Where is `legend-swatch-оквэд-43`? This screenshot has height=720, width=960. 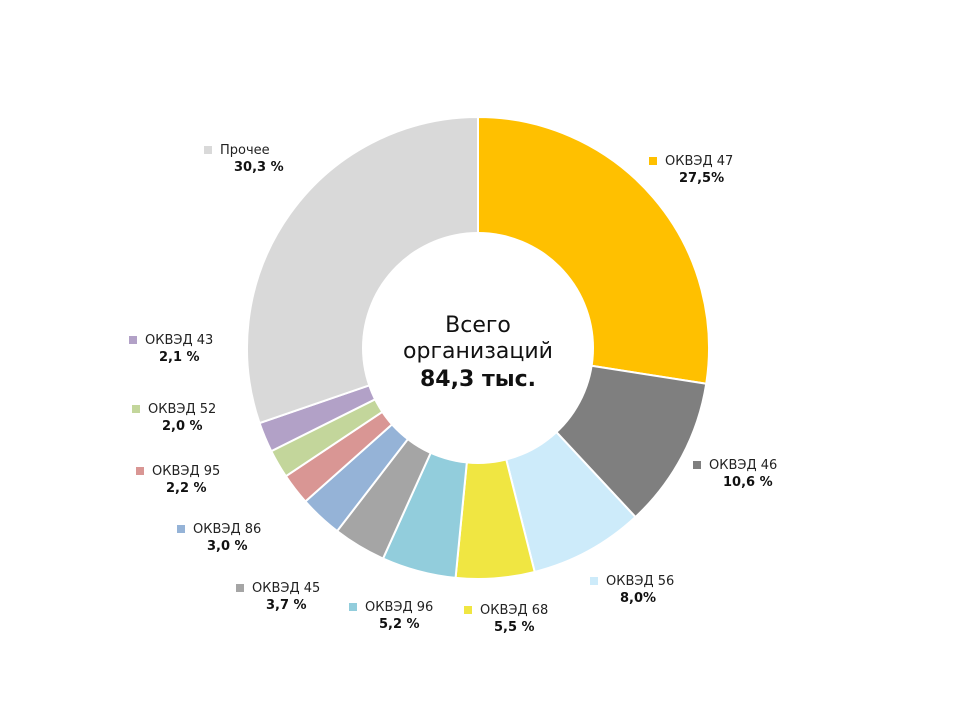
legend-swatch-оквэд-43 is located at coordinates (133, 340).